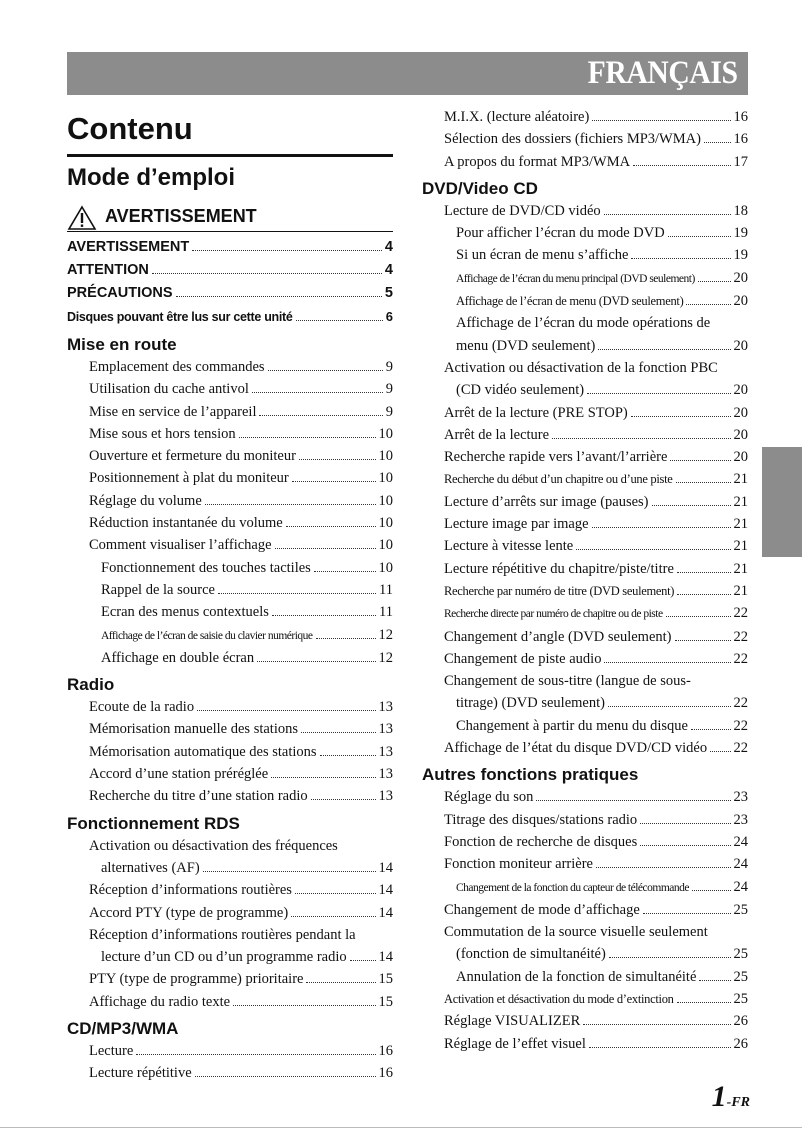 The image size is (802, 1131). Describe the element at coordinates (520, 390) in the screenshot. I see `toc-entry-title: (CD vidéo seulement)` at that location.